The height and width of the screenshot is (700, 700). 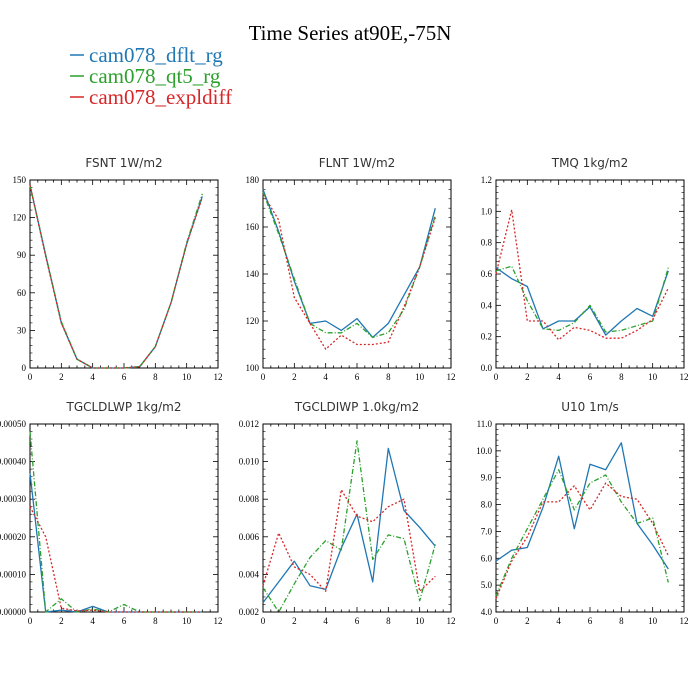 What do you see at coordinates (22, 255) in the screenshot?
I see `y-tick-label: 90` at bounding box center [22, 255].